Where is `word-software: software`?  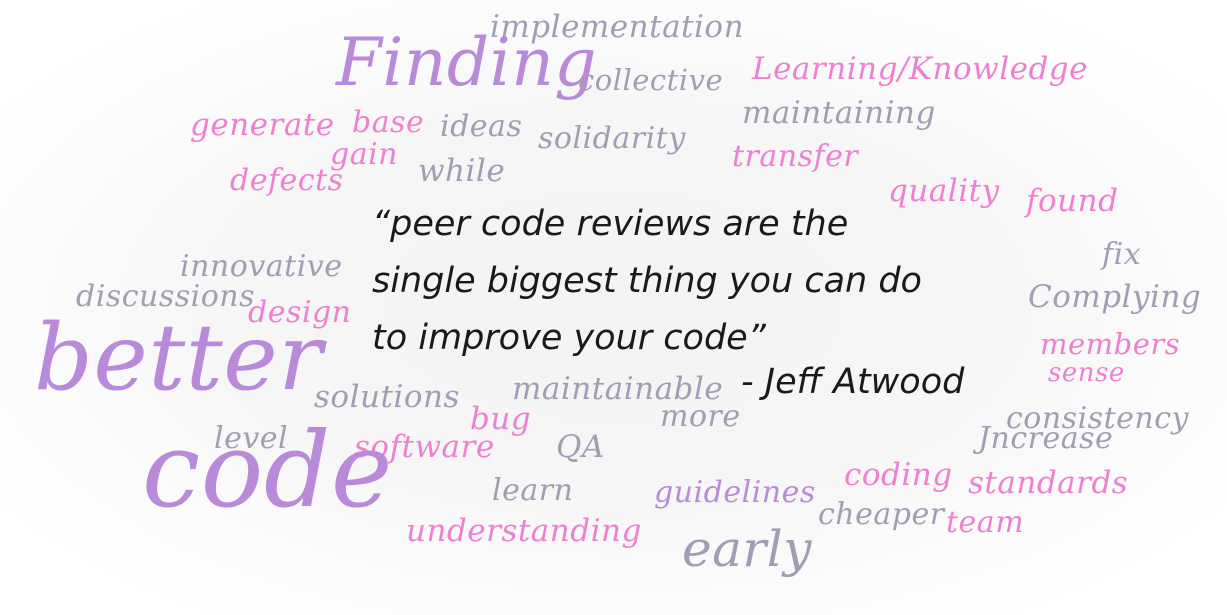 word-software: software is located at coordinates (424, 447).